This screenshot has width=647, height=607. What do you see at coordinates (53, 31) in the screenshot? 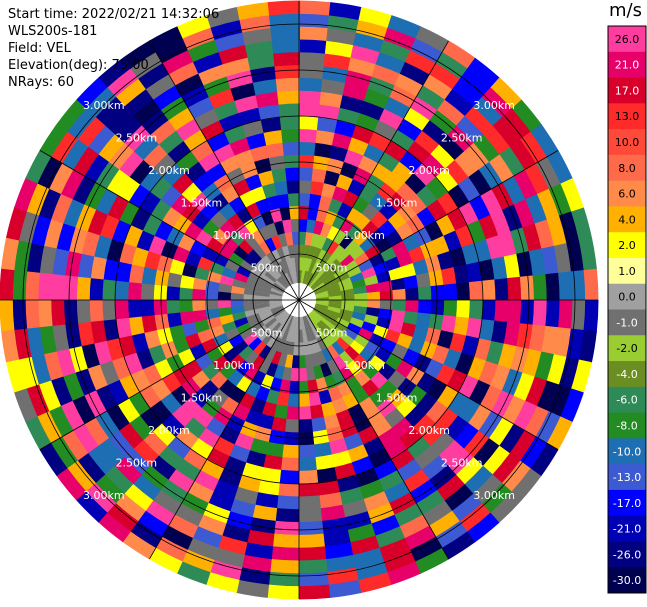
I see `instrument-label: WLS200s-181` at bounding box center [53, 31].